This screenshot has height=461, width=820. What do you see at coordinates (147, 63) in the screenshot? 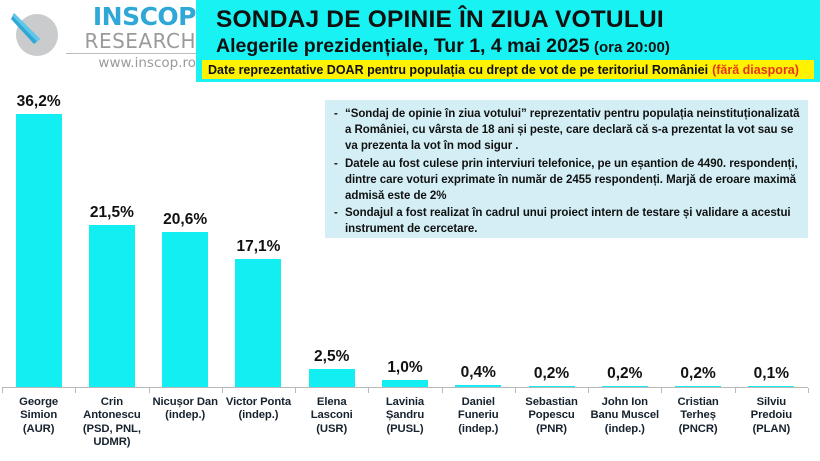
I see `logo-url: www.inscop.ro` at bounding box center [147, 63].